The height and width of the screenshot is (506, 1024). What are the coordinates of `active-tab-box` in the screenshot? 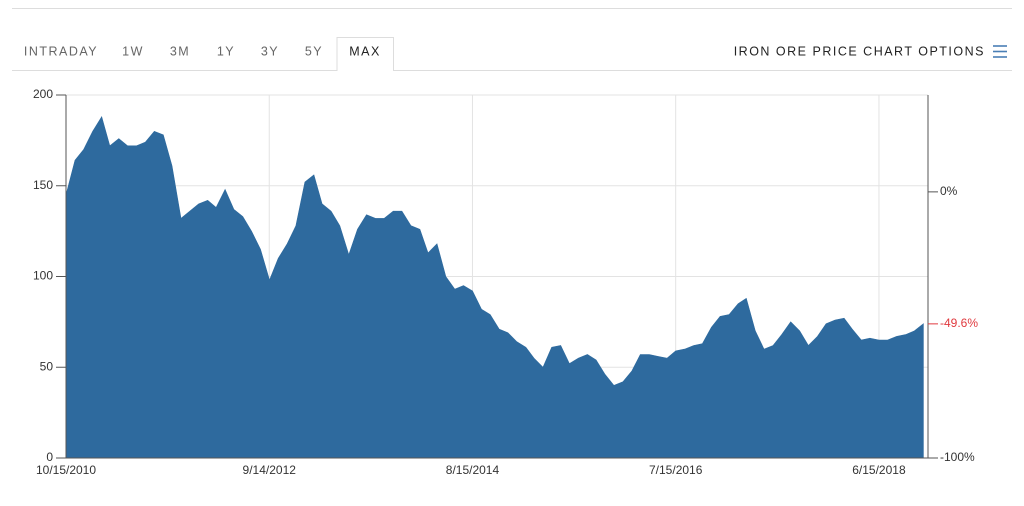 It's located at (365, 54).